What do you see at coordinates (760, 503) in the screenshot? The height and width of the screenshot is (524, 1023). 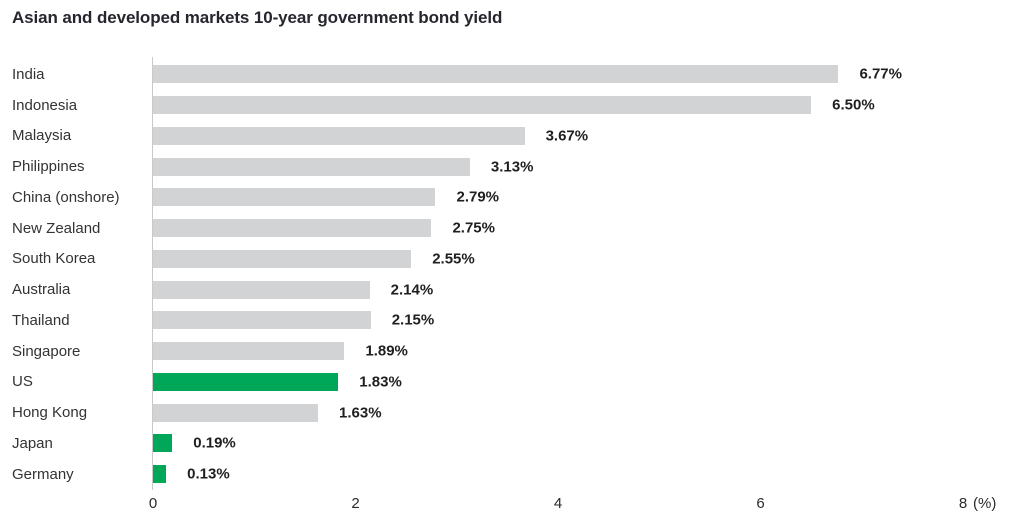 I see `x-axis-tick: 6` at bounding box center [760, 503].